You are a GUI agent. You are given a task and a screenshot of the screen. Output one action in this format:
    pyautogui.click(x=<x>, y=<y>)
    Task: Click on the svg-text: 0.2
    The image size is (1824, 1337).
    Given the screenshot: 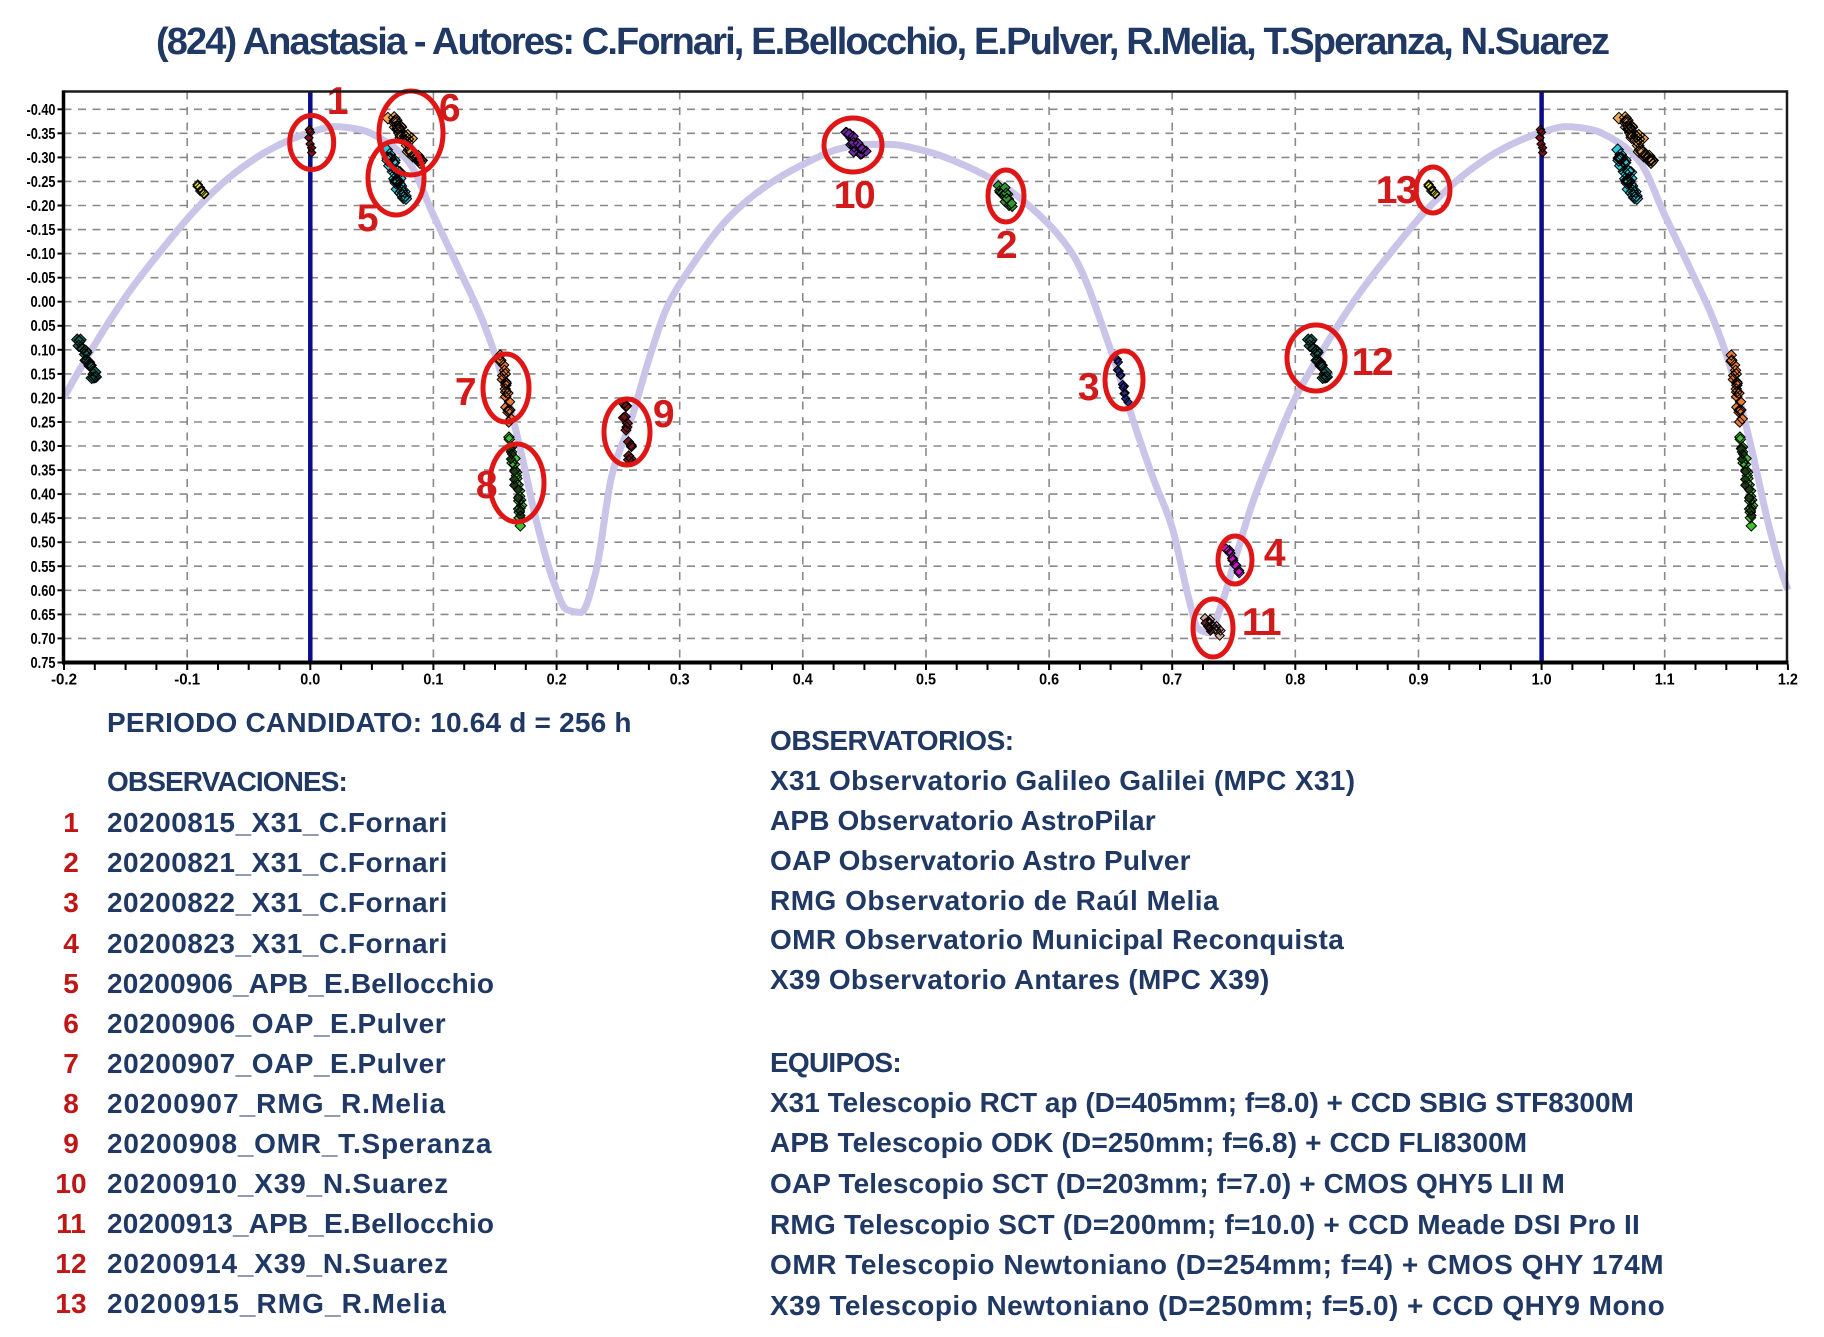 What is the action you would take?
    pyautogui.click(x=557, y=680)
    